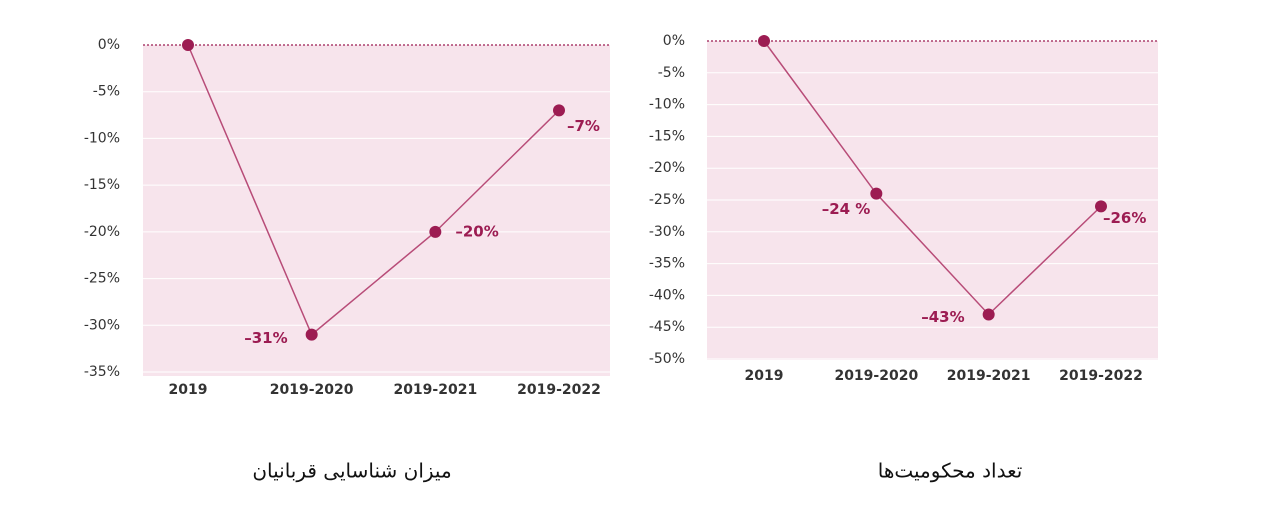 The image size is (1266, 523). What do you see at coordinates (667, 295) in the screenshot?
I see `y-tick-label: -40%` at bounding box center [667, 295].